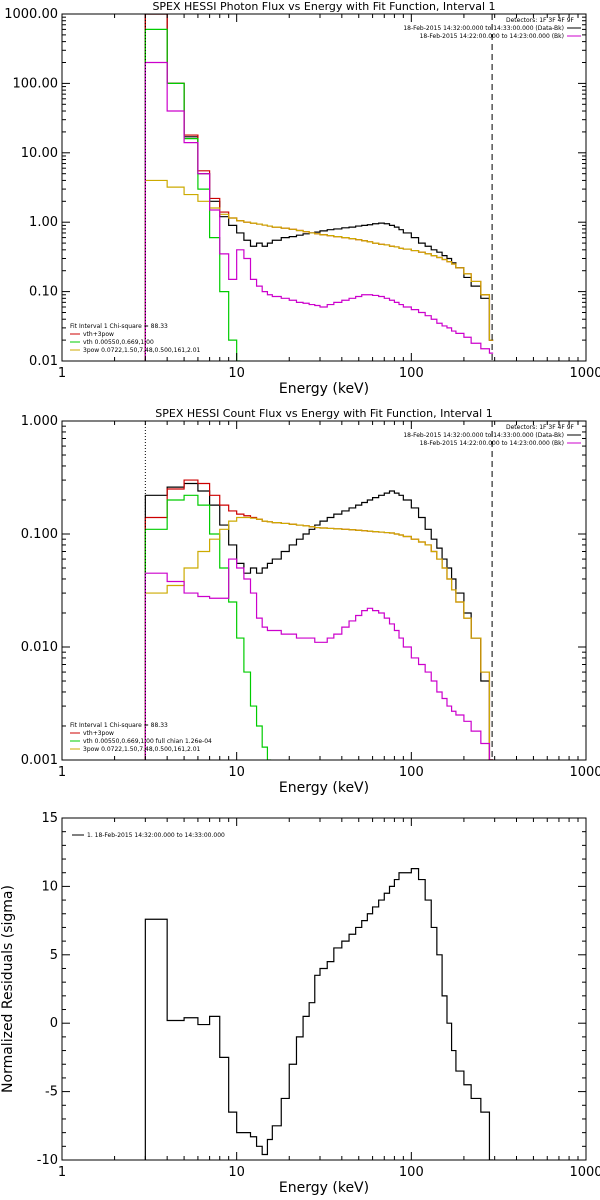 Image resolution: width=600 pixels, height=1200 pixels. Describe the element at coordinates (118, 342) in the screenshot. I see `legend-left-text: vth 0.00550,0.669,1.00` at that location.